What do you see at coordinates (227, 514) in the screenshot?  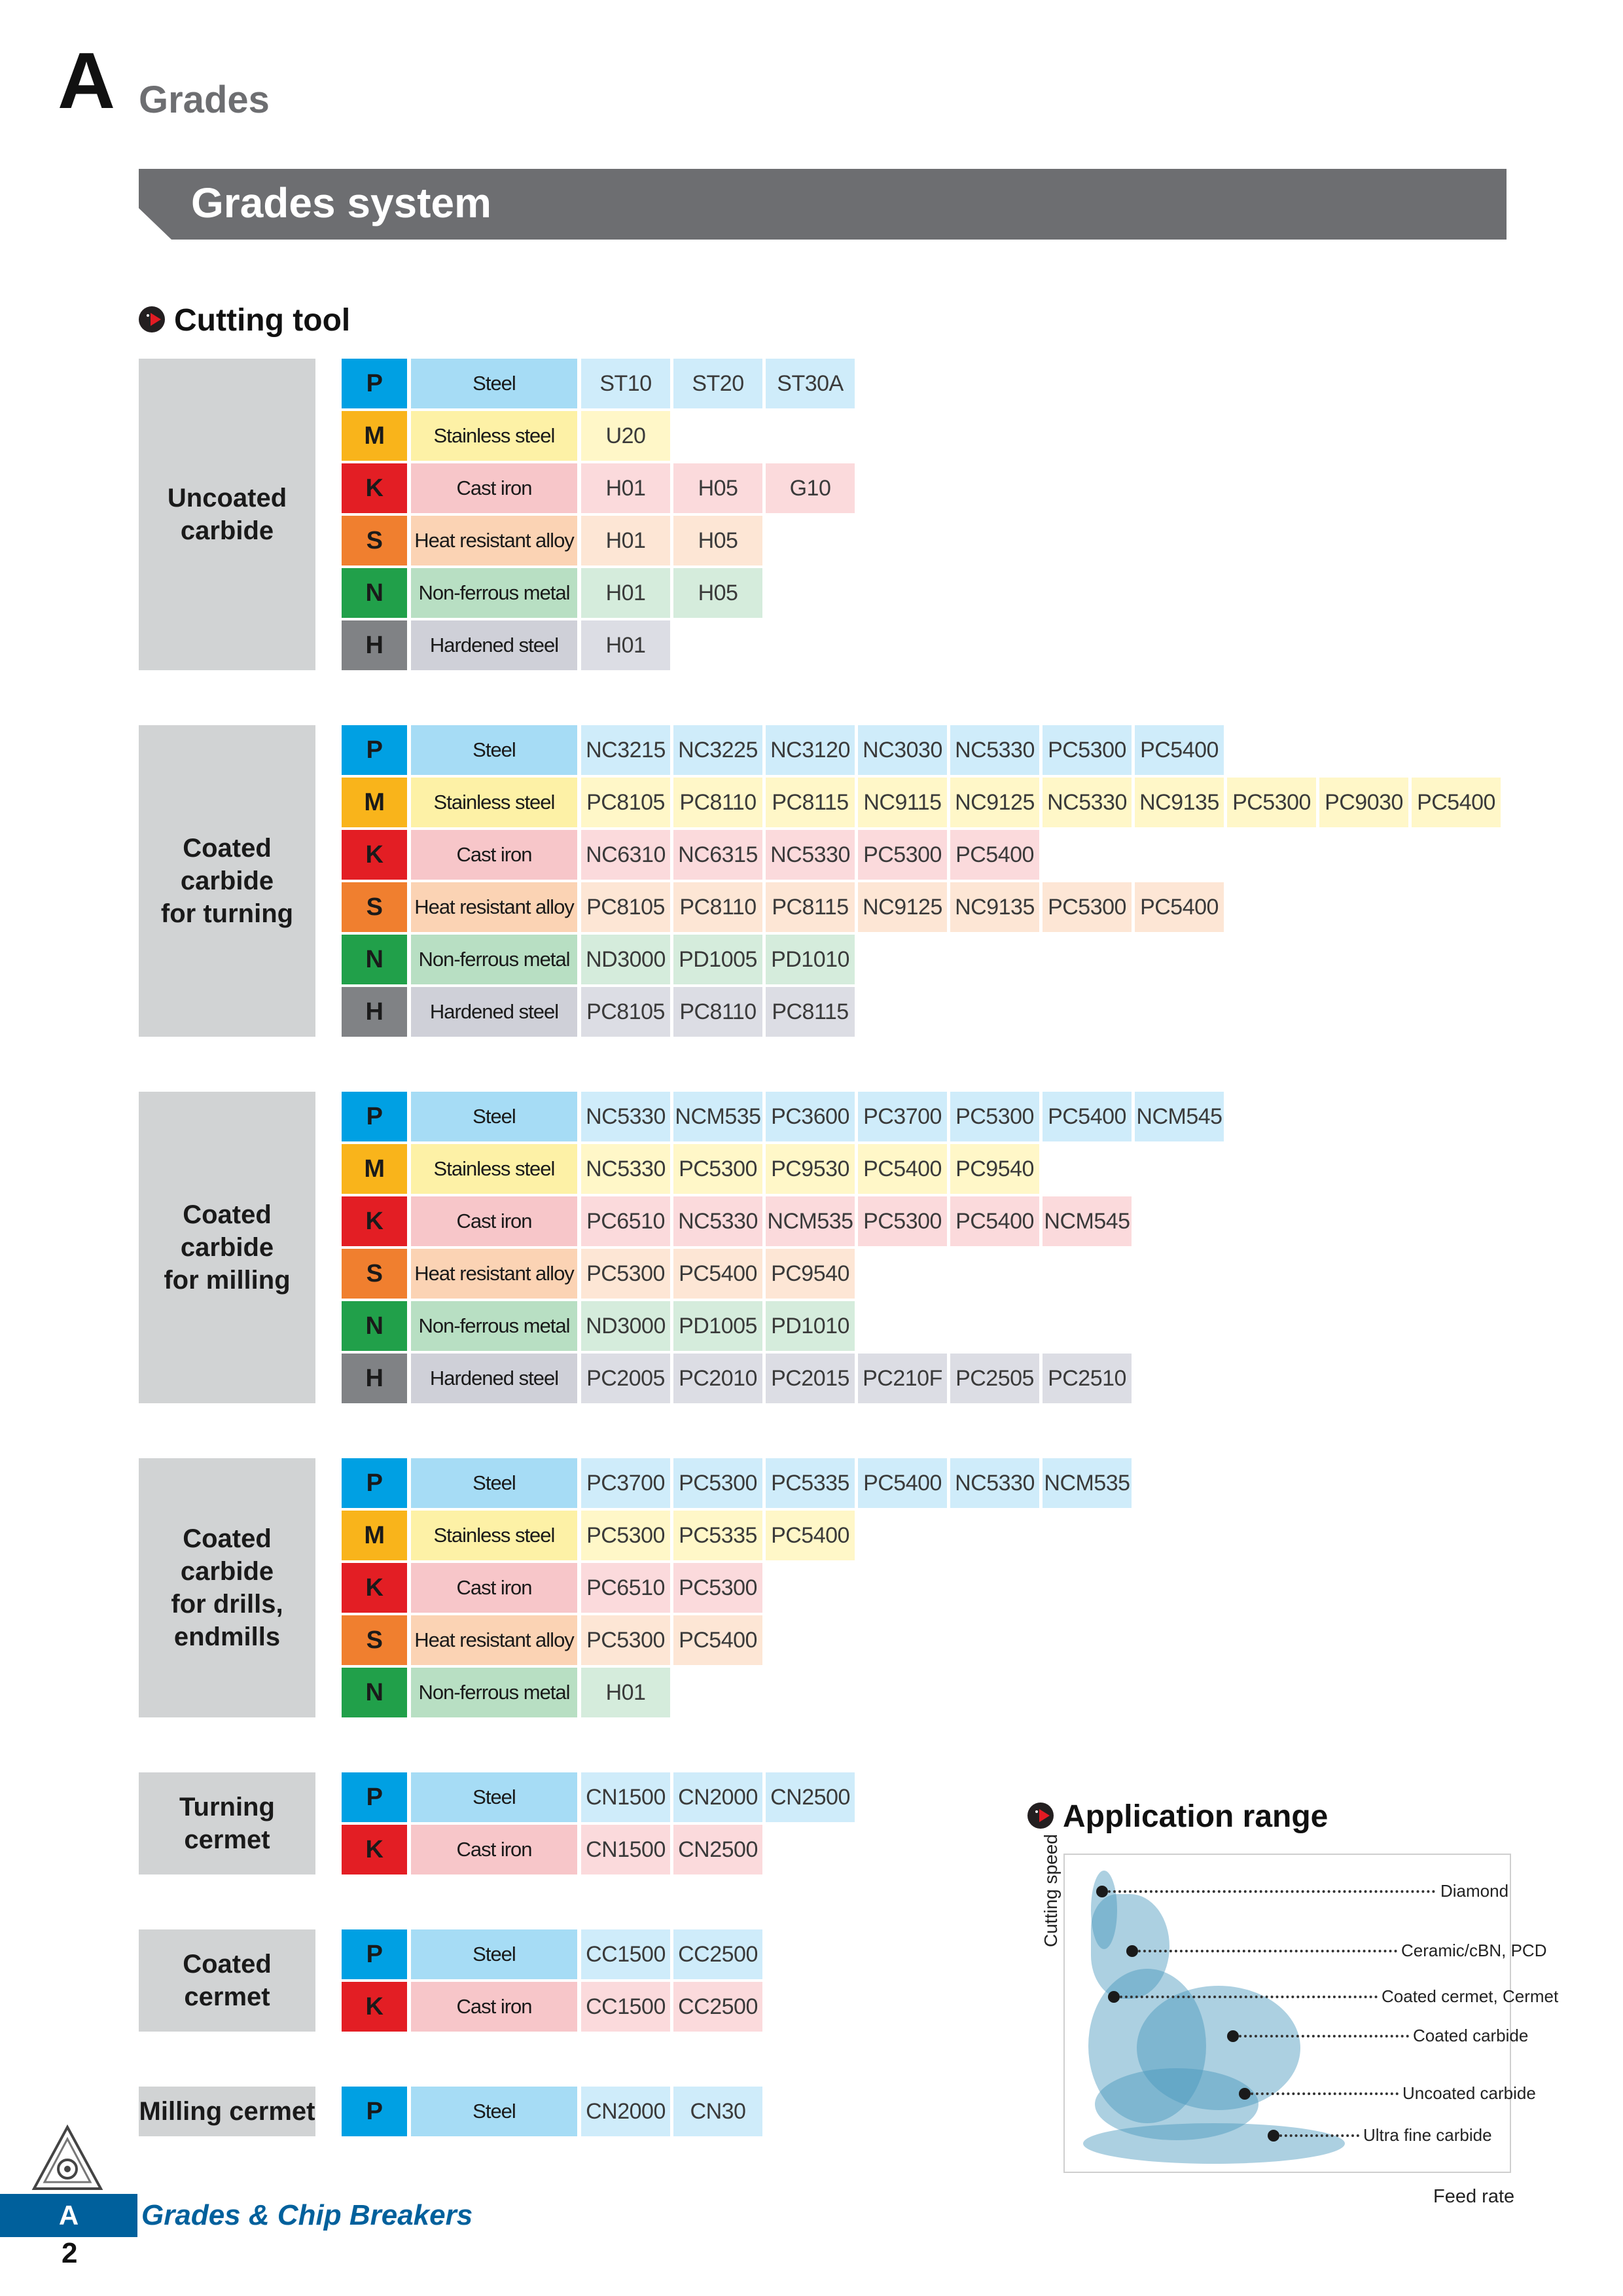 I see `group-label: Uncoated carbide` at bounding box center [227, 514].